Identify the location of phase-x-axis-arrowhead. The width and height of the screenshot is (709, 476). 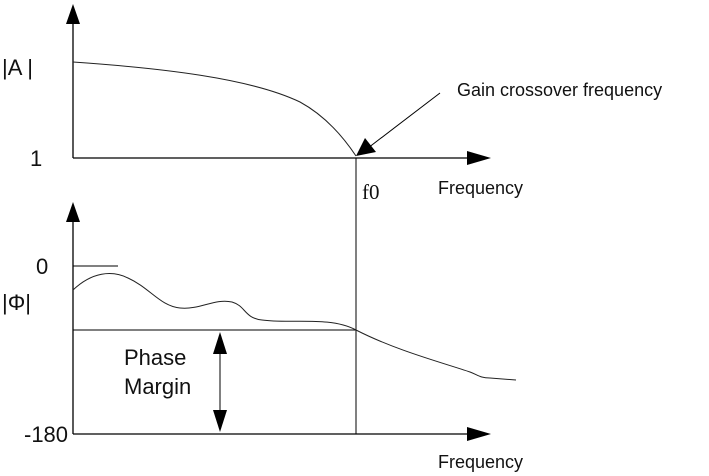
(479, 434).